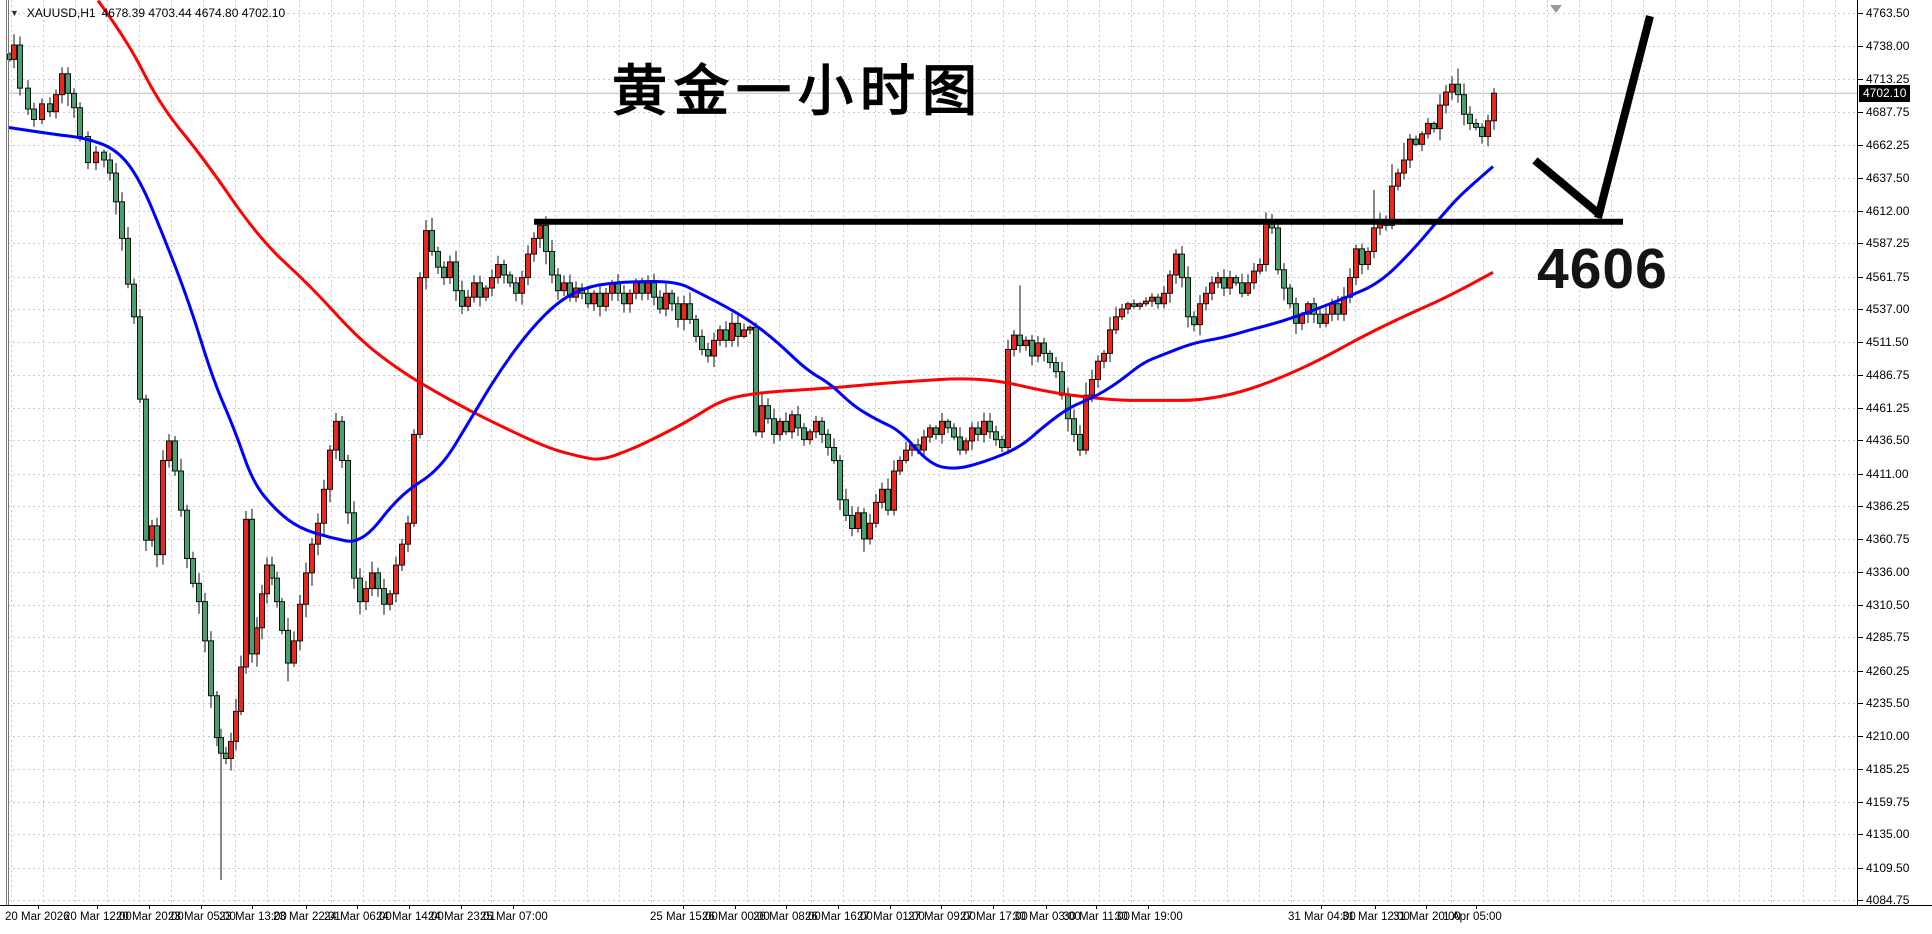  I want to click on time-axis-label: 1 Apr 05:00, so click(1472, 917).